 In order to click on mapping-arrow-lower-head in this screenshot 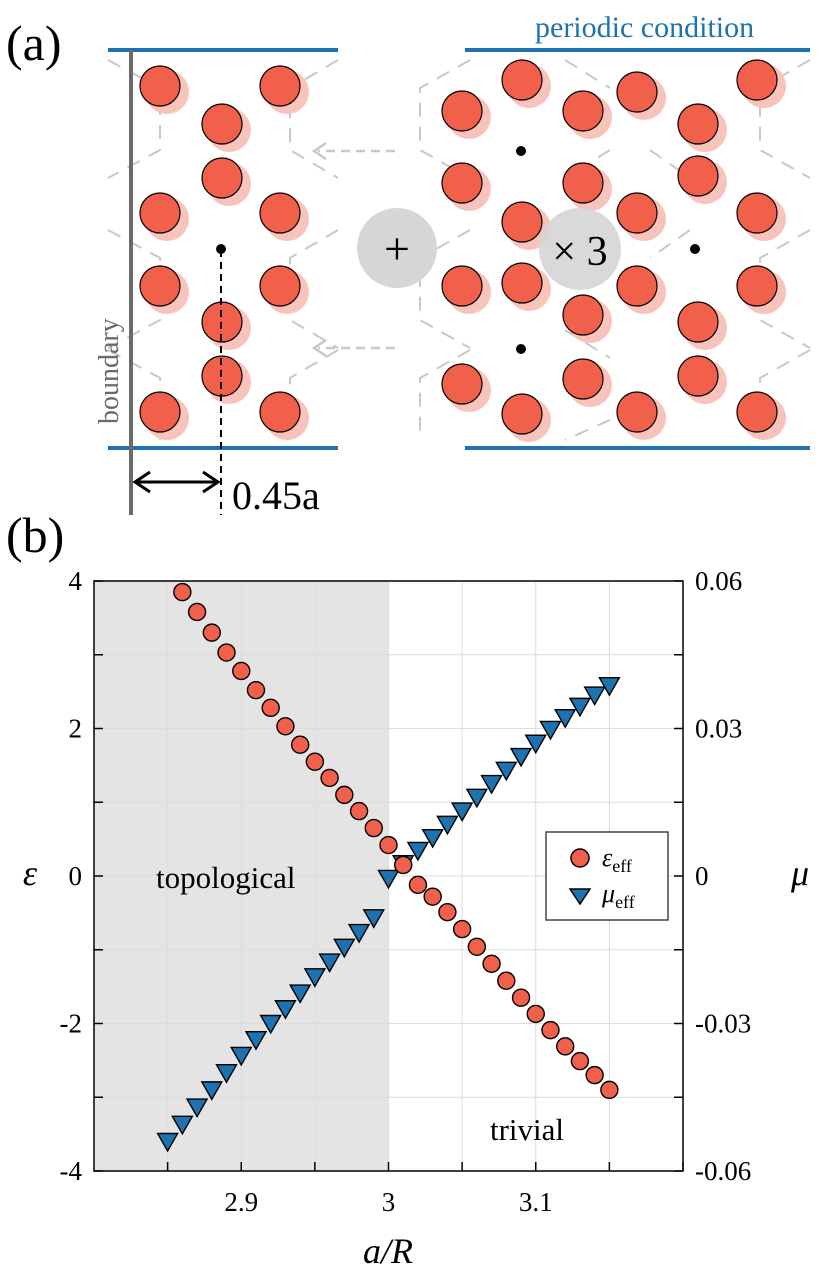, I will do `click(319, 348)`.